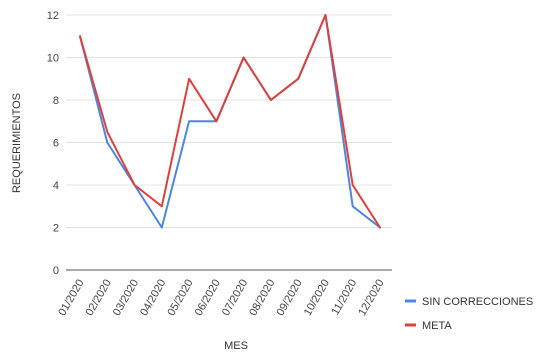 The image size is (543, 354). Describe the element at coordinates (126, 298) in the screenshot. I see `x-tick-label: 03/2020` at that location.